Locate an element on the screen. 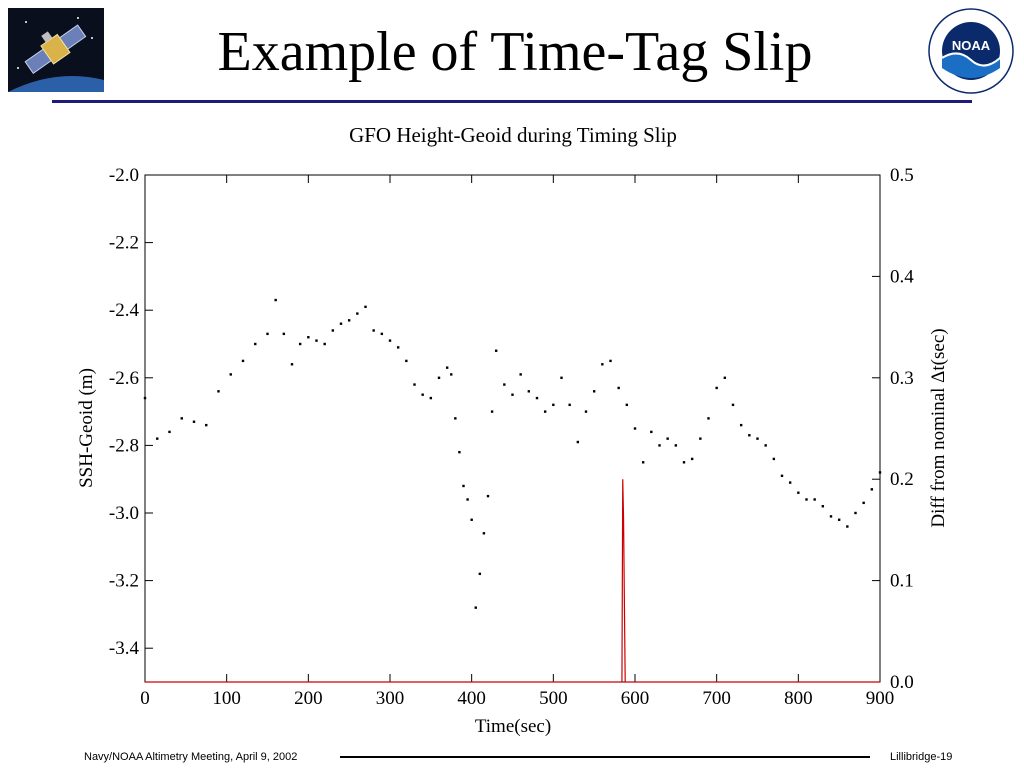  y-tick-label: -3.2 is located at coordinates (124, 581).